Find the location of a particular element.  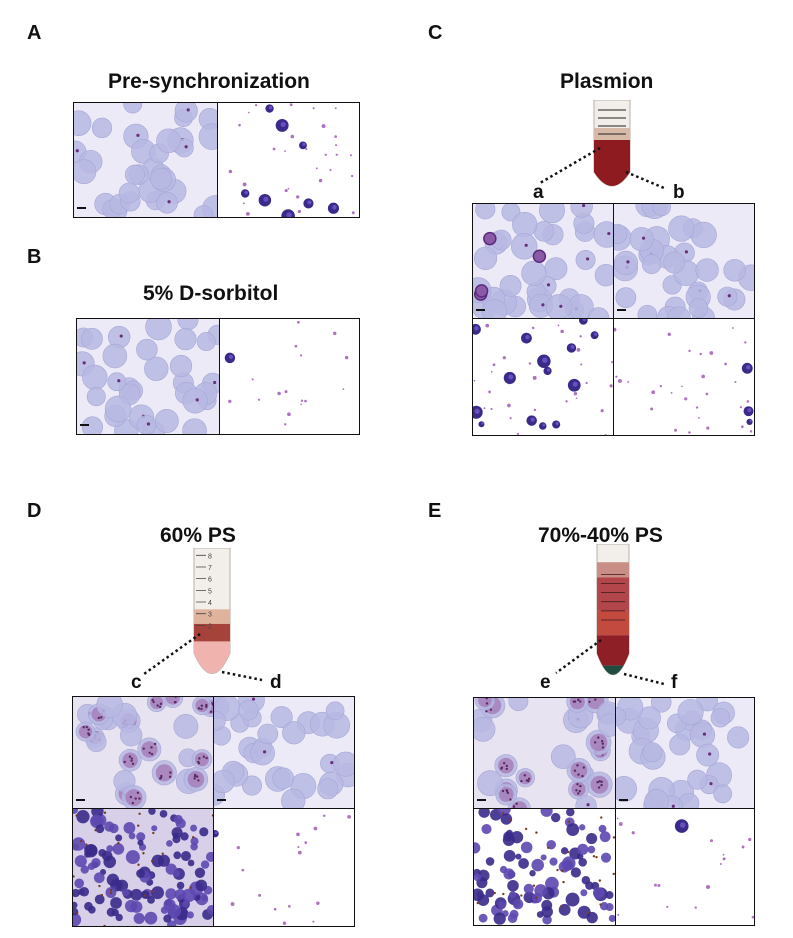

panel-c-title: Plasmion is located at coordinates (607, 81).